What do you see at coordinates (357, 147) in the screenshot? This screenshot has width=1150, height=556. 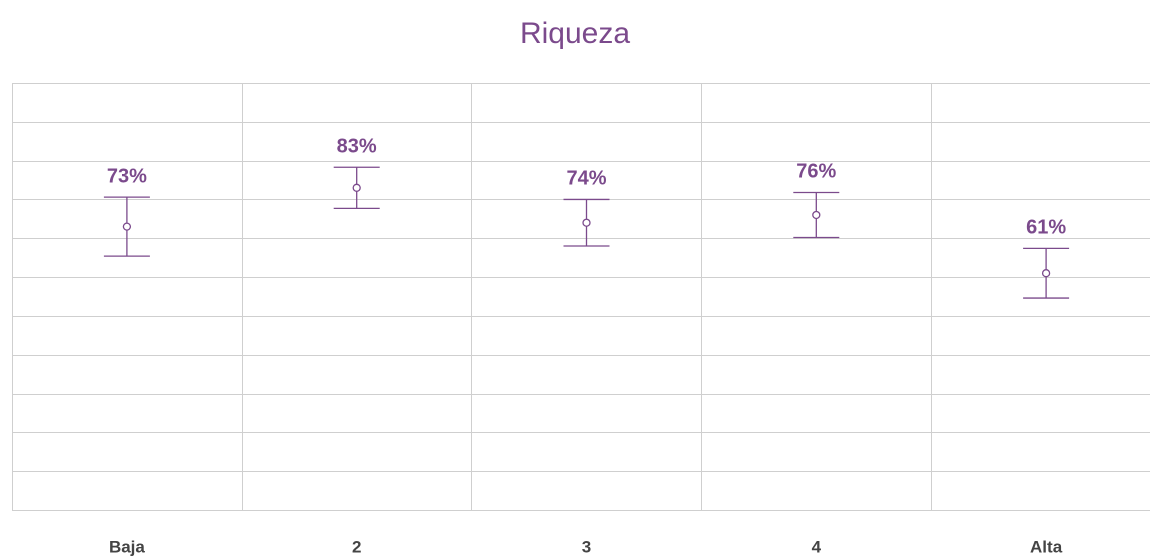 I see `value-label: 83%` at bounding box center [357, 147].